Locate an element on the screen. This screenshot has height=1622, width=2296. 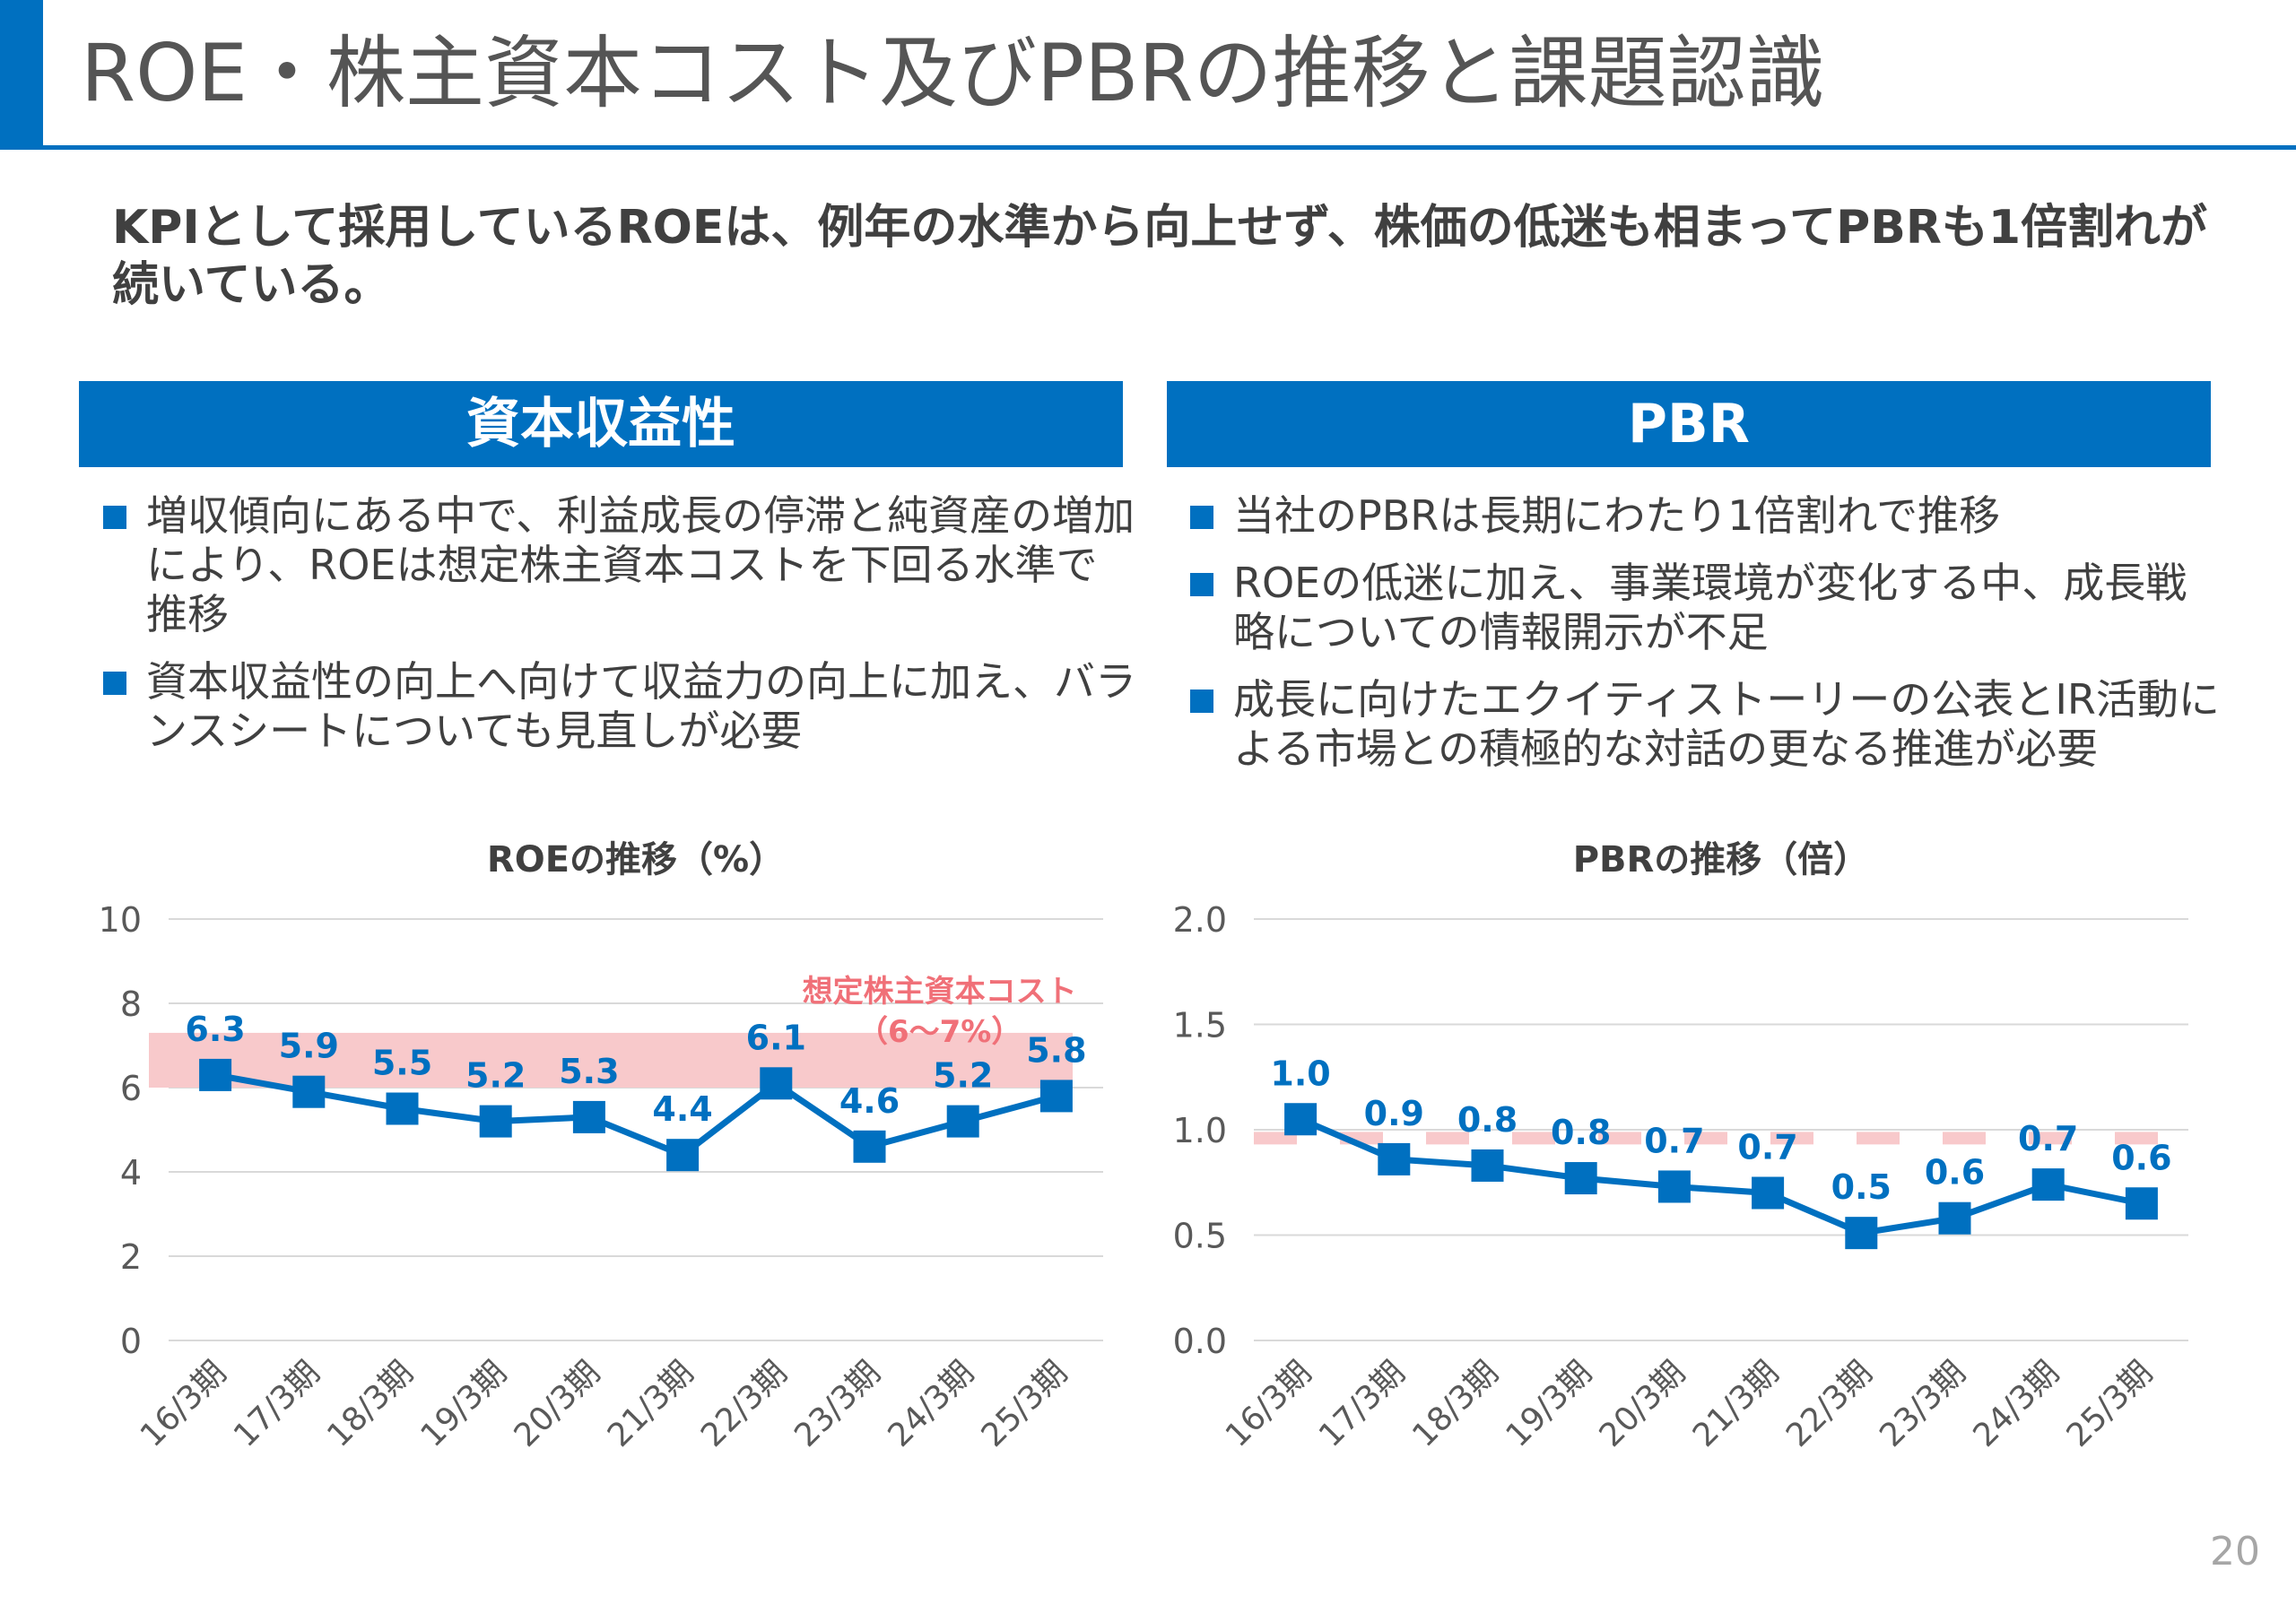
bullet-item: 資本収益性の向上へ向けて収益力の向上に加え、バランスシートについても見直しが必要 is located at coordinates (608, 706).